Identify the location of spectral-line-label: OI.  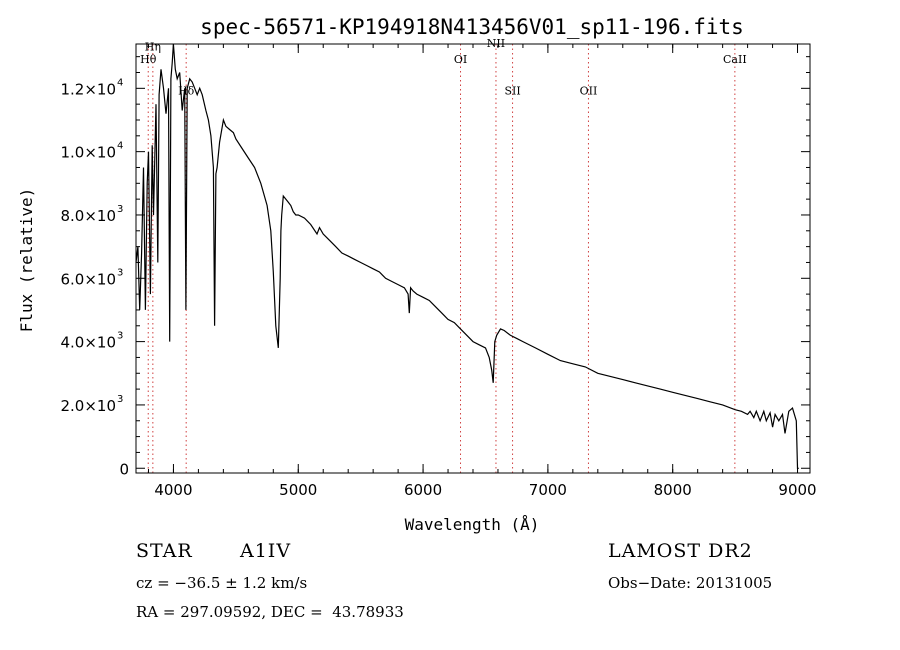
(460, 59).